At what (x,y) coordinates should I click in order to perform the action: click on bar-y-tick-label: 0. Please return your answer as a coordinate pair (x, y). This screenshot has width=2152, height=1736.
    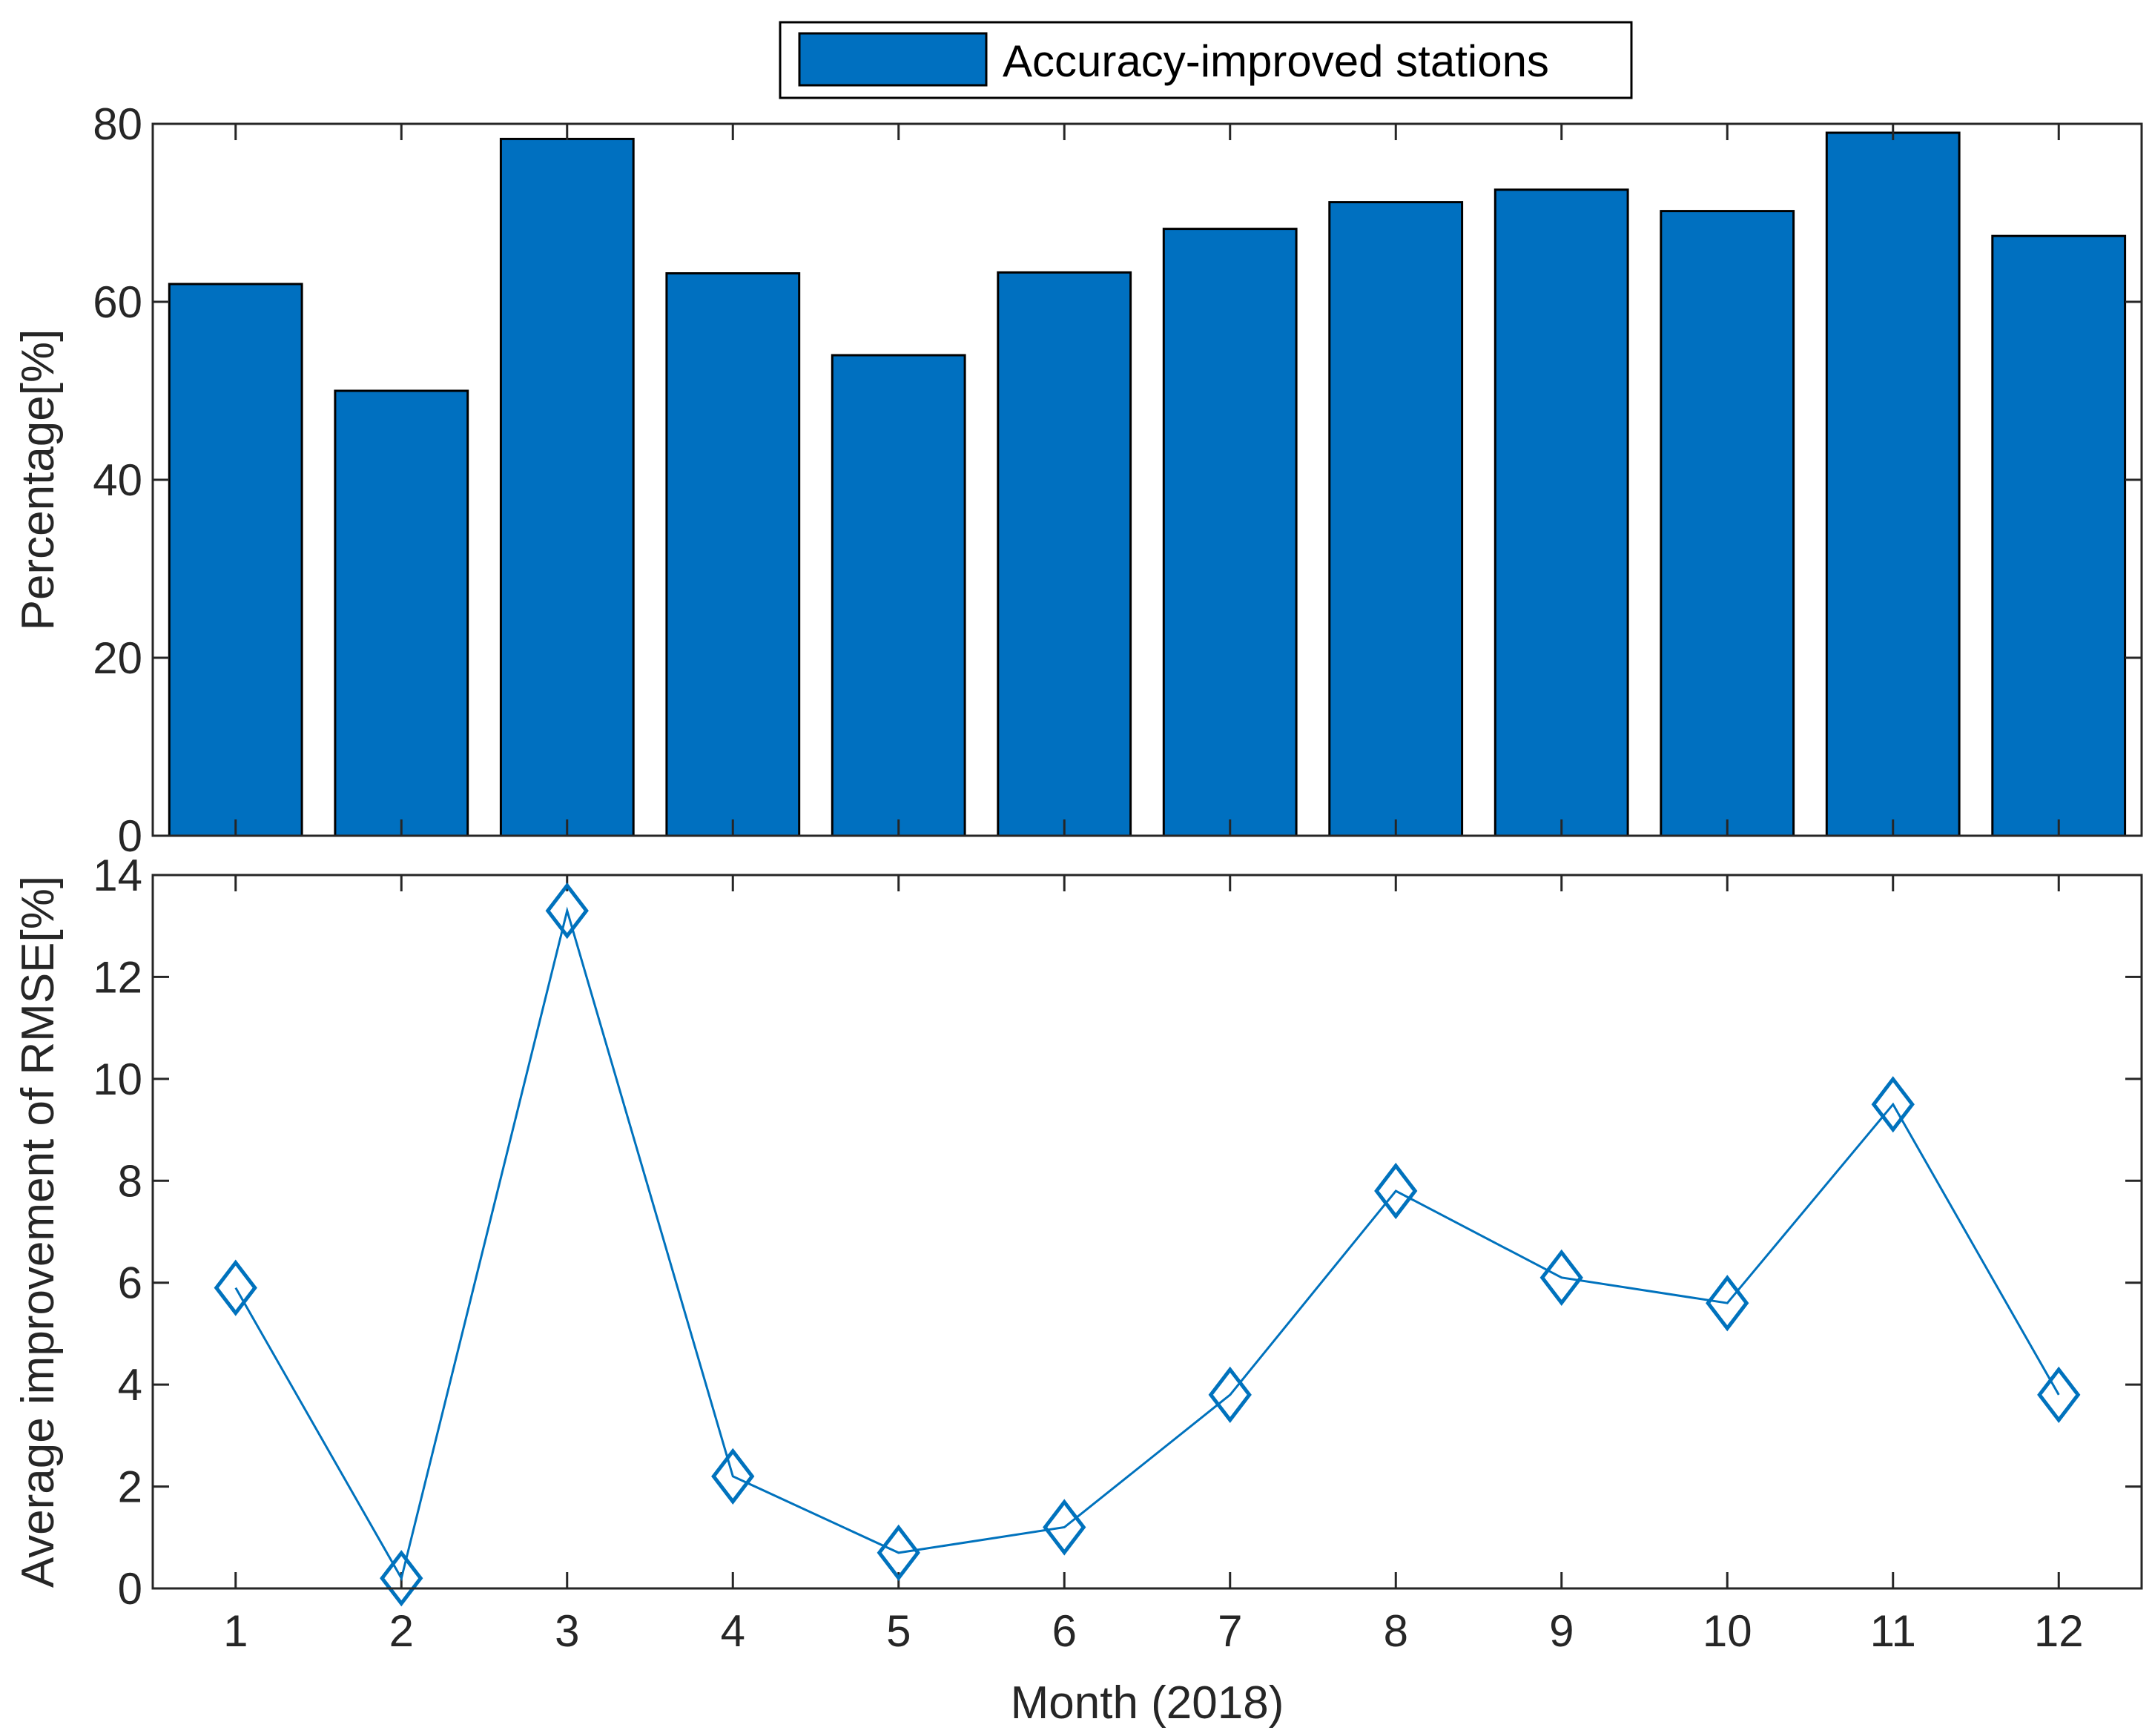
    Looking at the image, I should click on (130, 836).